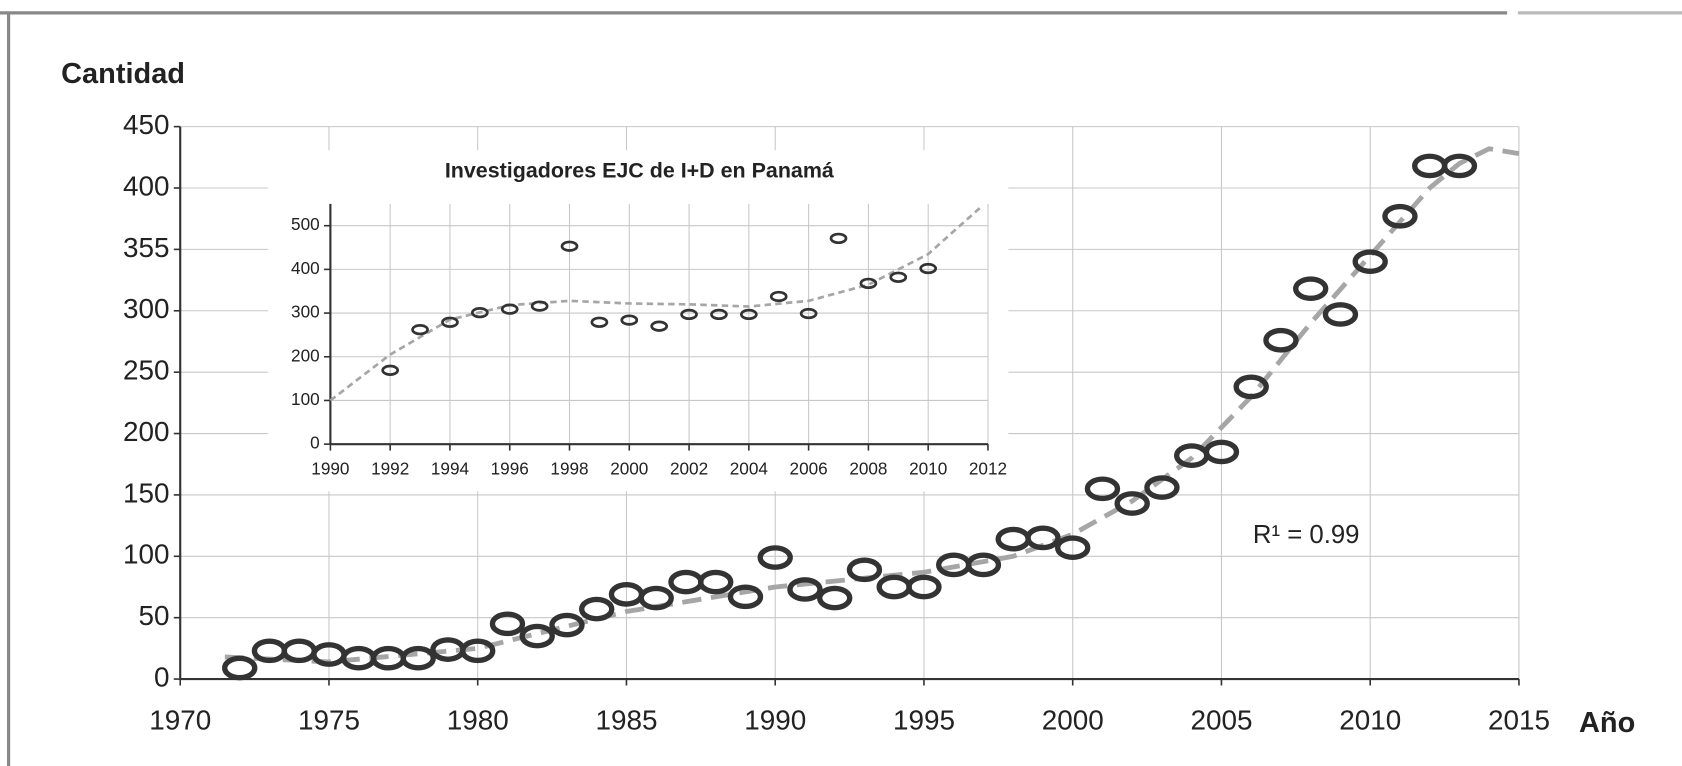 The height and width of the screenshot is (766, 1682). I want to click on y-axis-label: Cantidad, so click(123, 74).